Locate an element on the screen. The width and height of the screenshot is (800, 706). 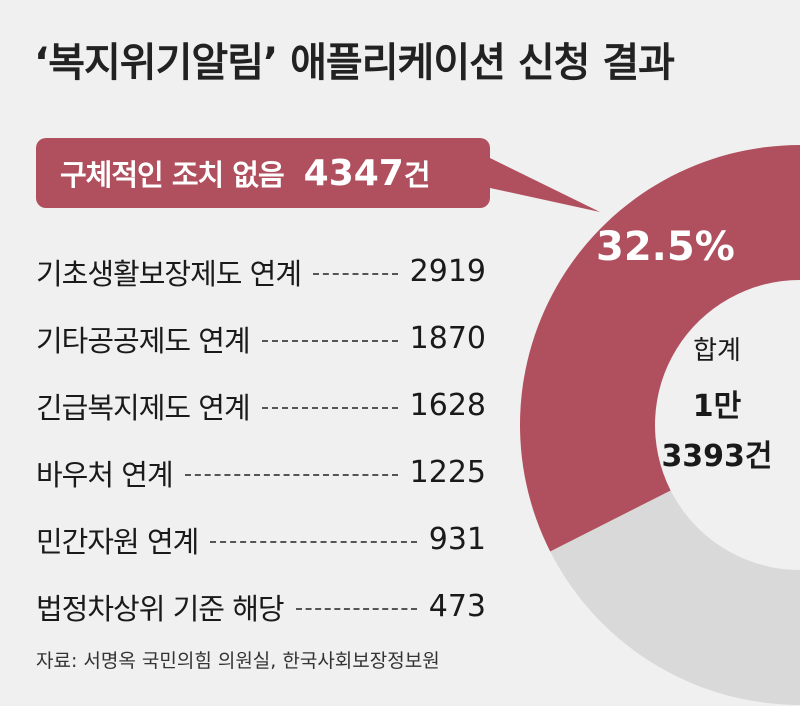
callout-value: 4347 is located at coordinates (353, 173).